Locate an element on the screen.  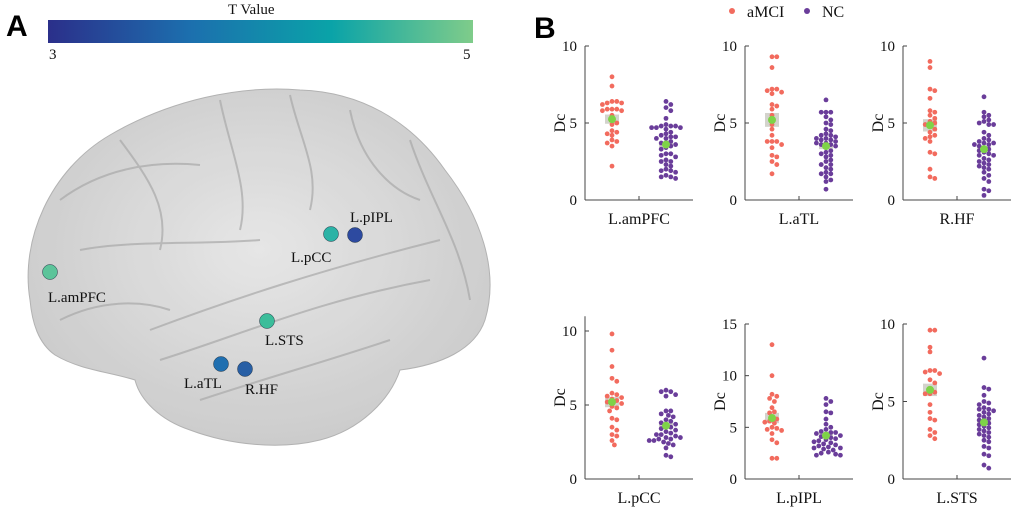
y-tick-label: 10 is located at coordinates (569, 47).